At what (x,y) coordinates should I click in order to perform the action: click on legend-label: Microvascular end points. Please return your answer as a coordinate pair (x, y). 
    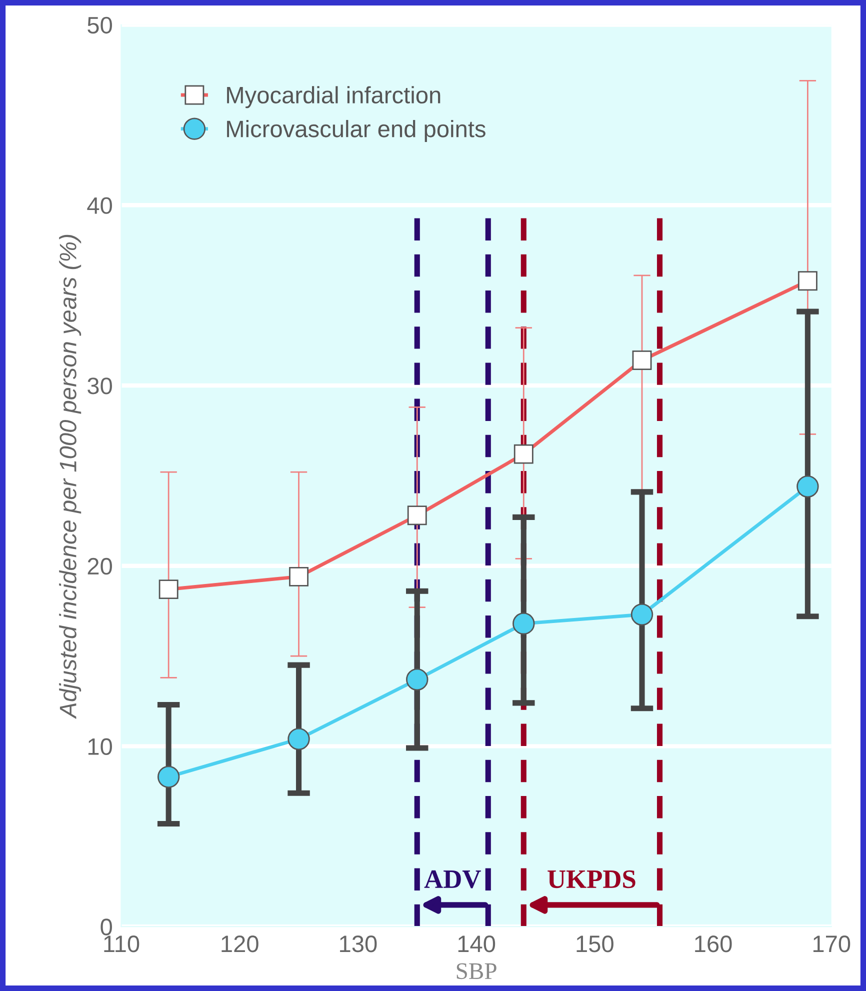
    Looking at the image, I should click on (356, 131).